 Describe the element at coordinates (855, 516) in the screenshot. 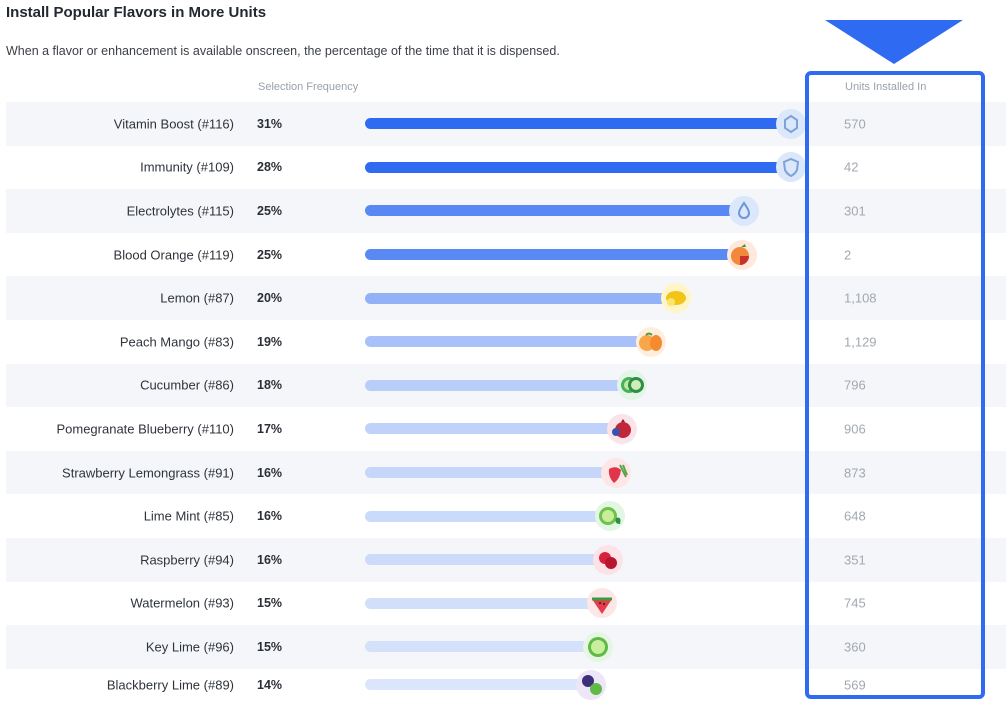

I see `units-installed-value: 648` at that location.